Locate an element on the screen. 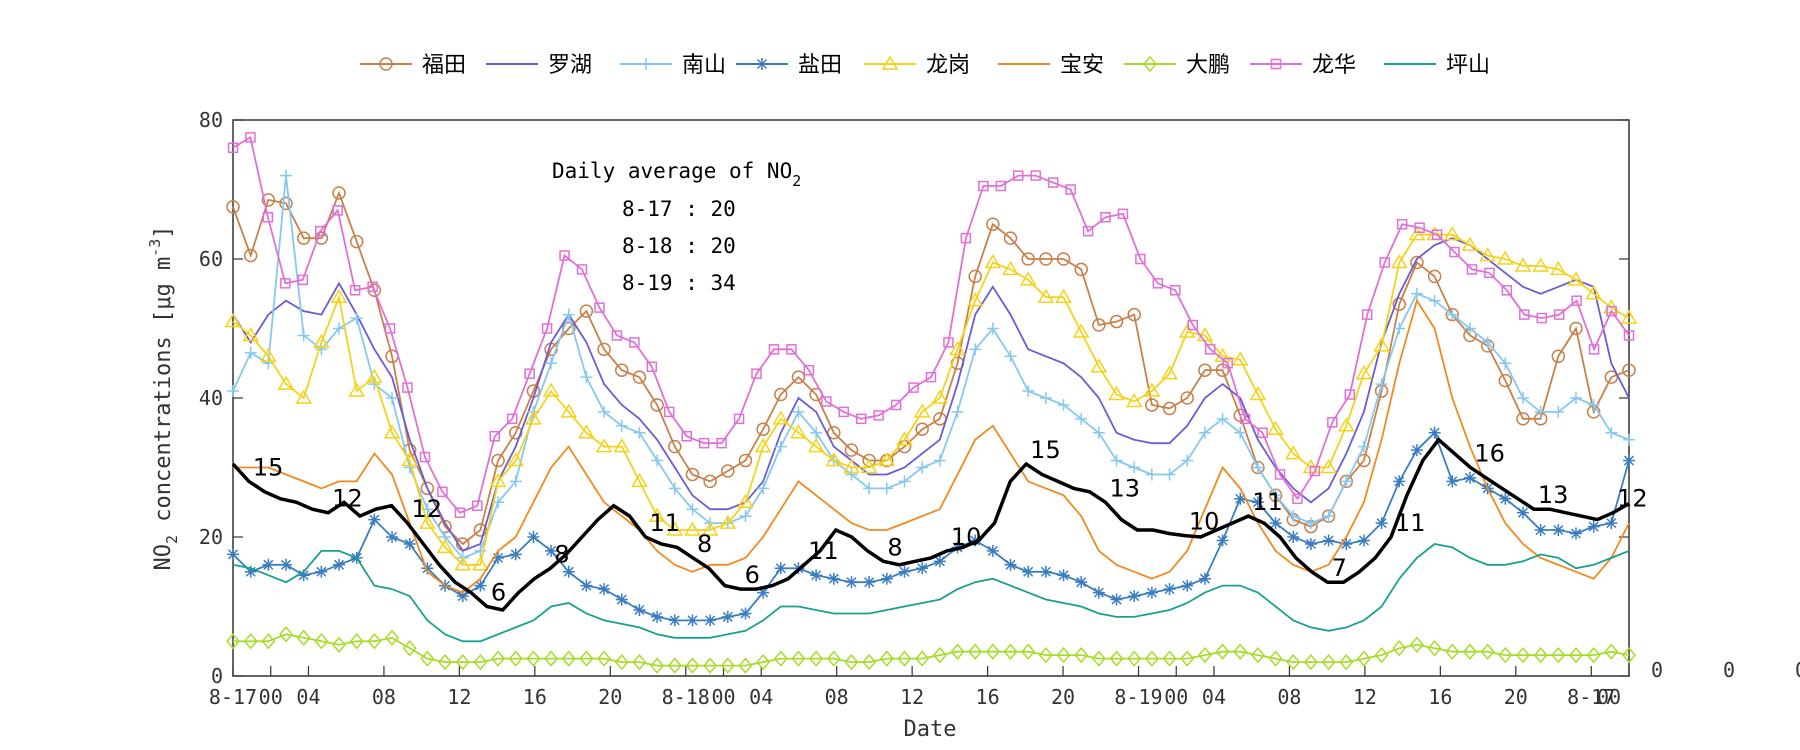  x-tick-label: 12 is located at coordinates (459, 697).